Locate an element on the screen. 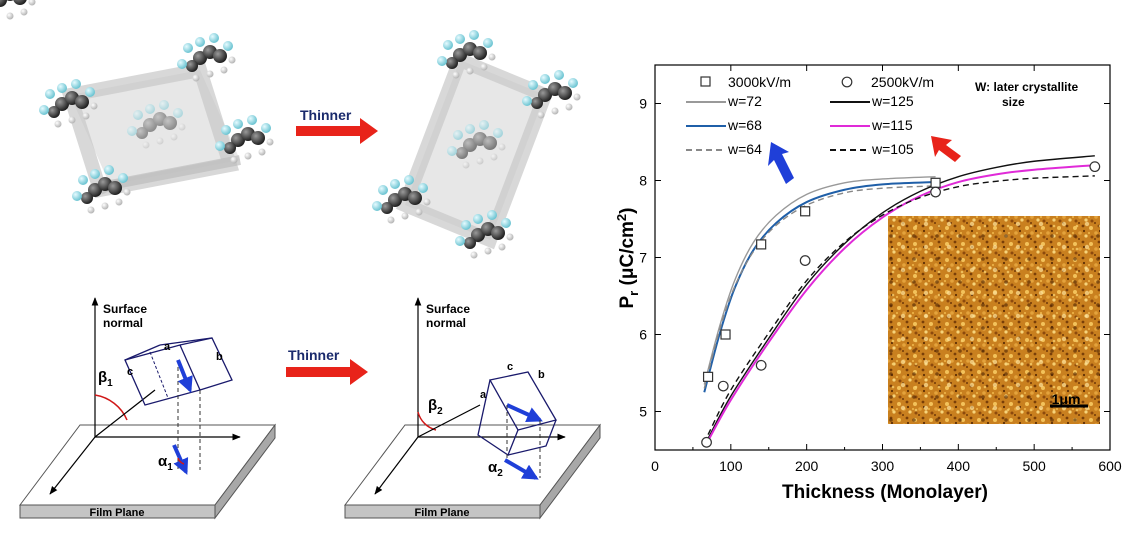  x-tick-label: 200 is located at coordinates (807, 466).